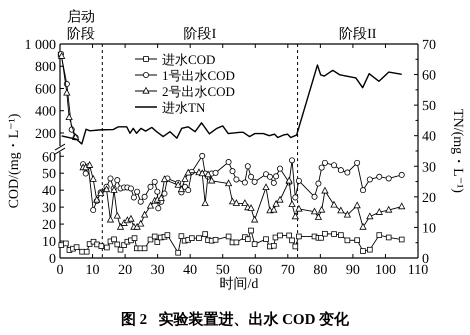  I want to click on legend-label: 进水TN, so click(184, 107).